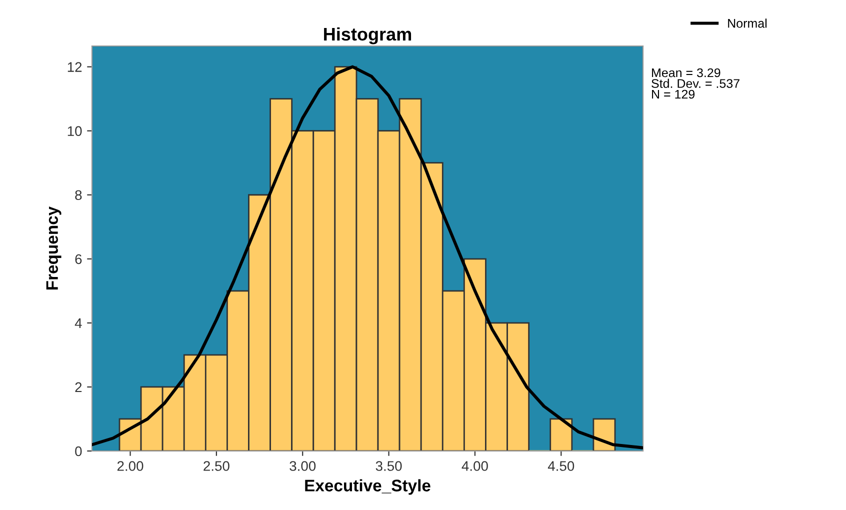  I want to click on x-tick-label: 2.00, so click(130, 466).